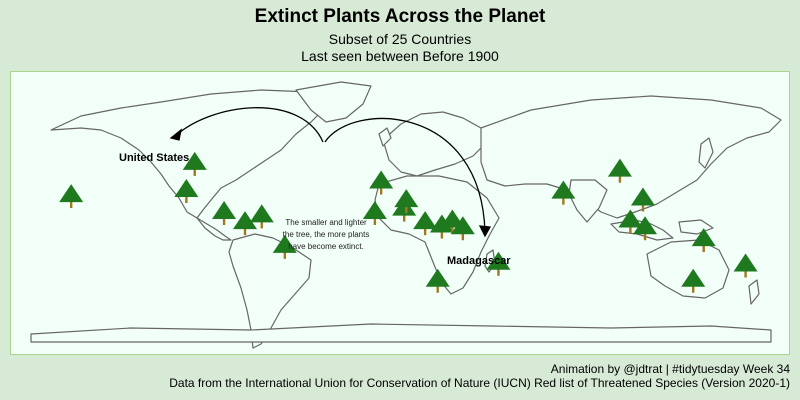 This screenshot has height=400, width=800. What do you see at coordinates (400, 16) in the screenshot?
I see `chart-title: Extinct Plants Across the Planet` at bounding box center [400, 16].